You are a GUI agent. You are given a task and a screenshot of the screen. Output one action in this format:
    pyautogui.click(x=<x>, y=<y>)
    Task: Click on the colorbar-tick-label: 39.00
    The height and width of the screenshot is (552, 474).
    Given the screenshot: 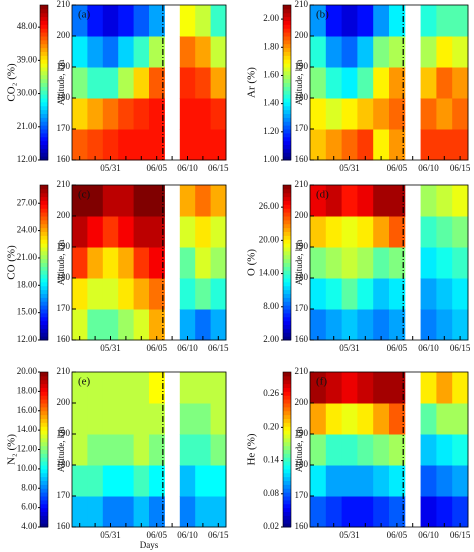 What is the action you would take?
    pyautogui.click(x=27, y=59)
    